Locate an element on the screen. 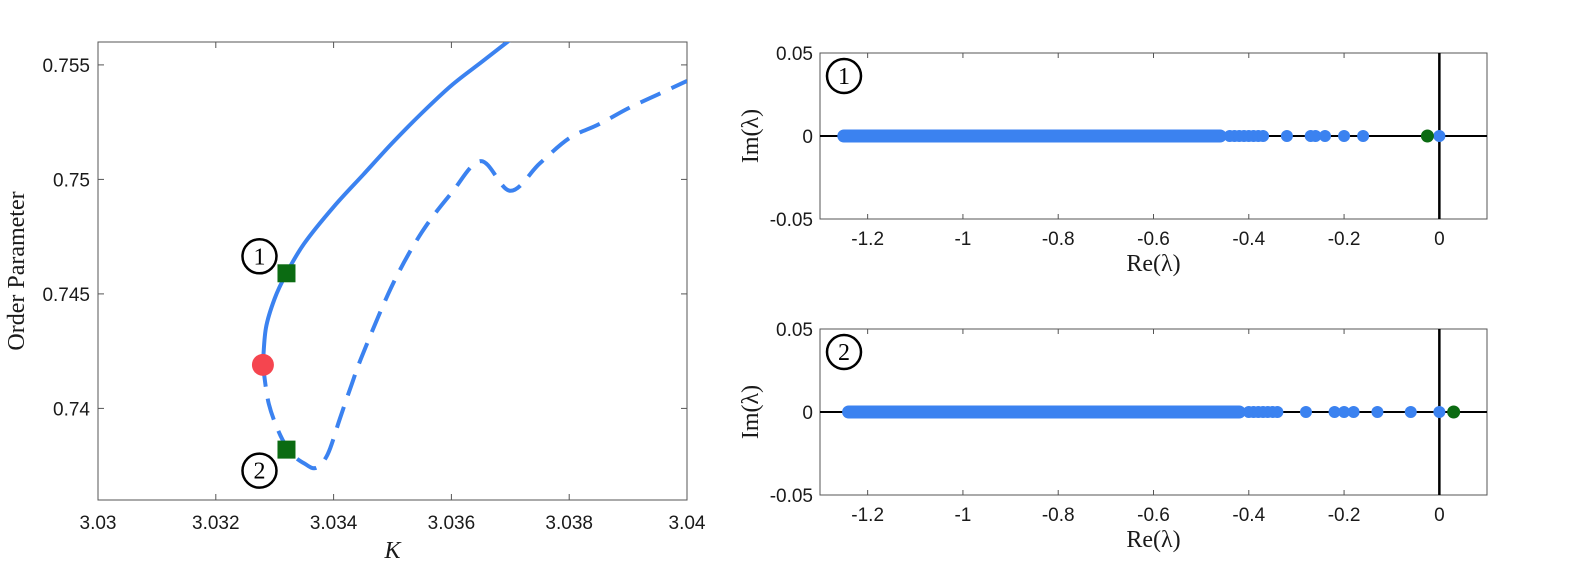  y-tick-label: 0.745 is located at coordinates (66, 295).